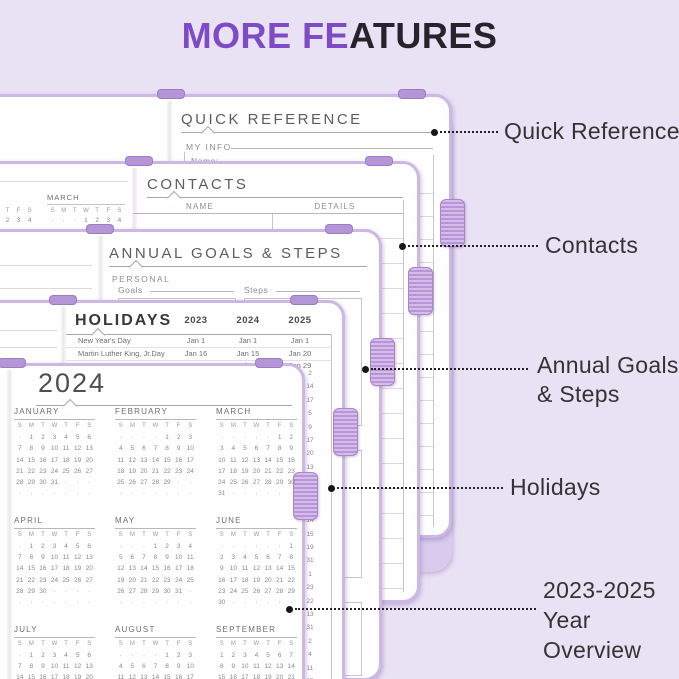  I want to click on margin-line, so click(433, 341).